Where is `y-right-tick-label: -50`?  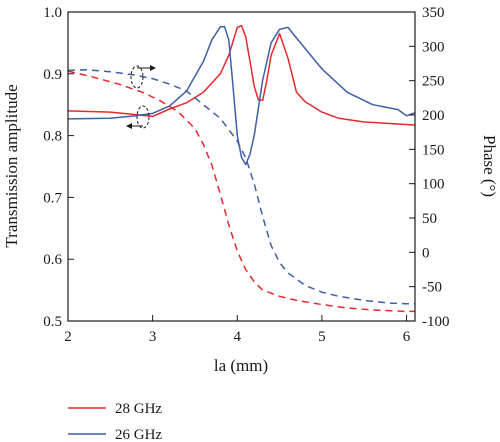 y-right-tick-label: -50 is located at coordinates (432, 288).